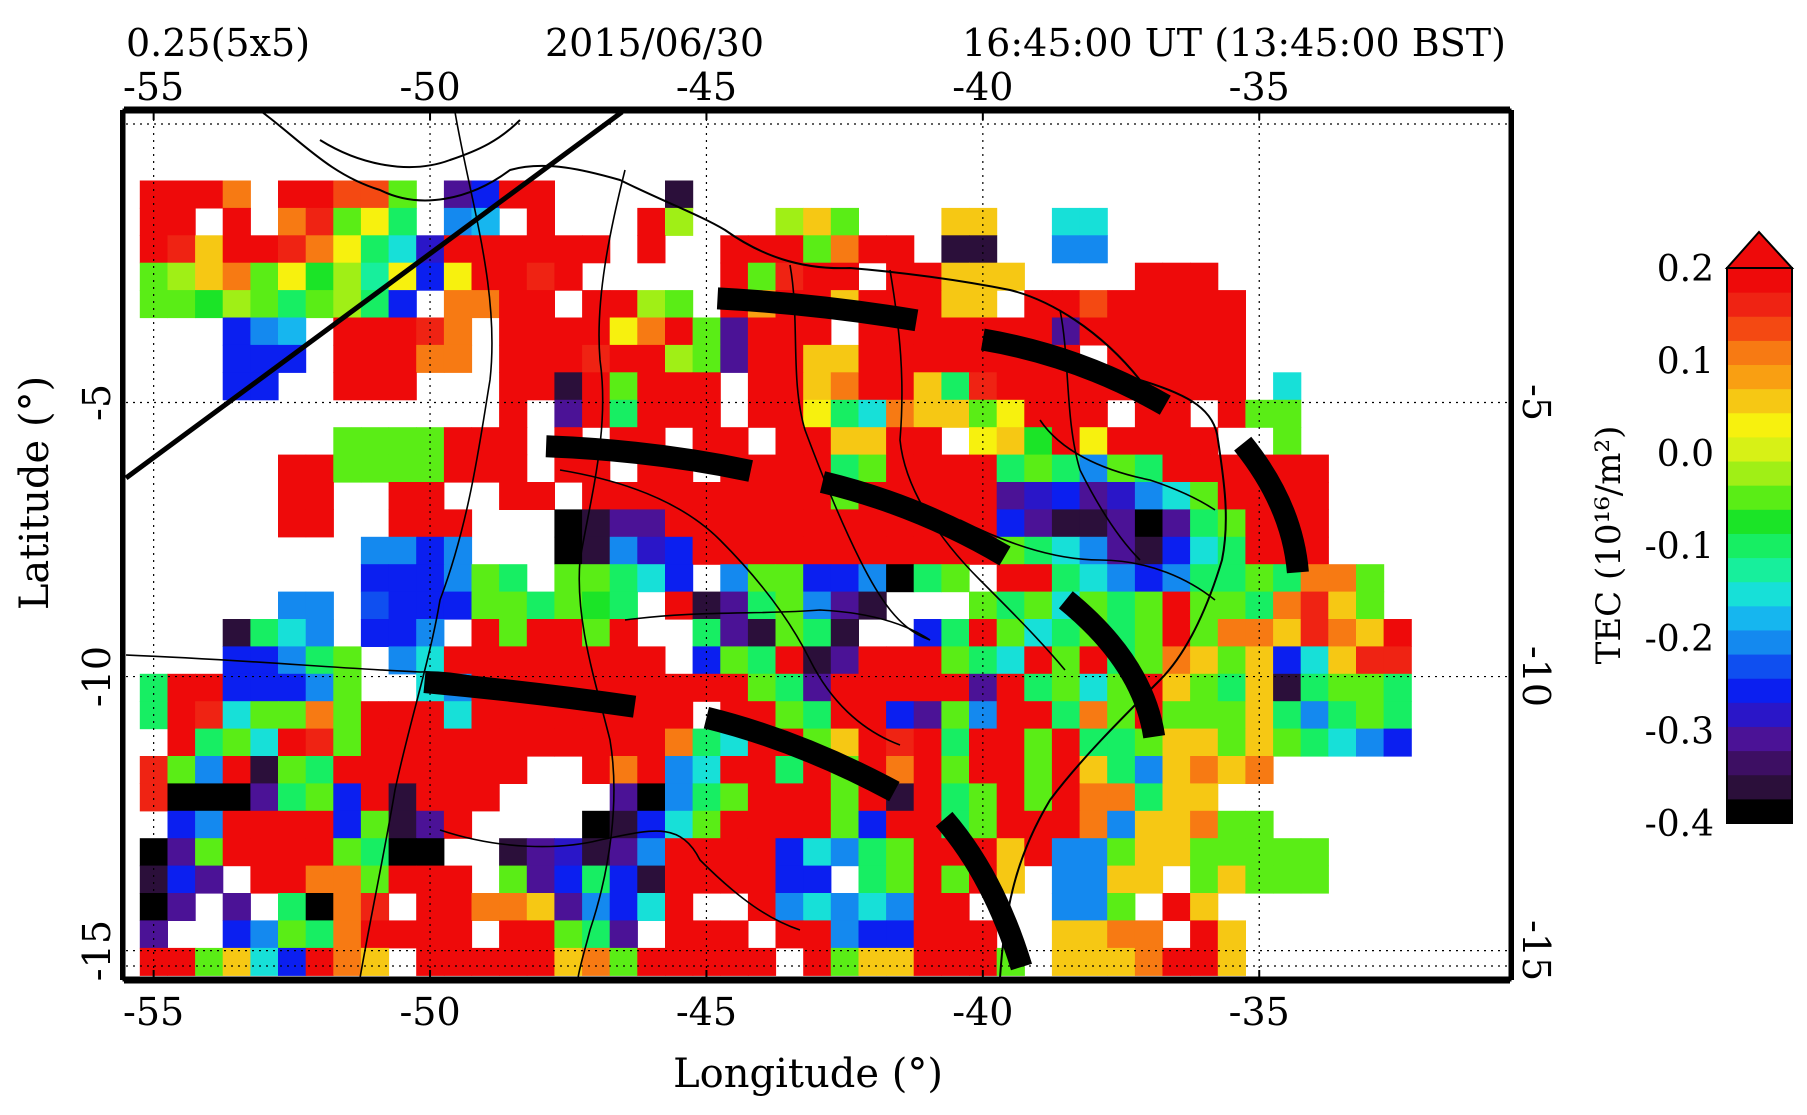  I want to click on x-tick-label-top: -50, so click(429, 87).